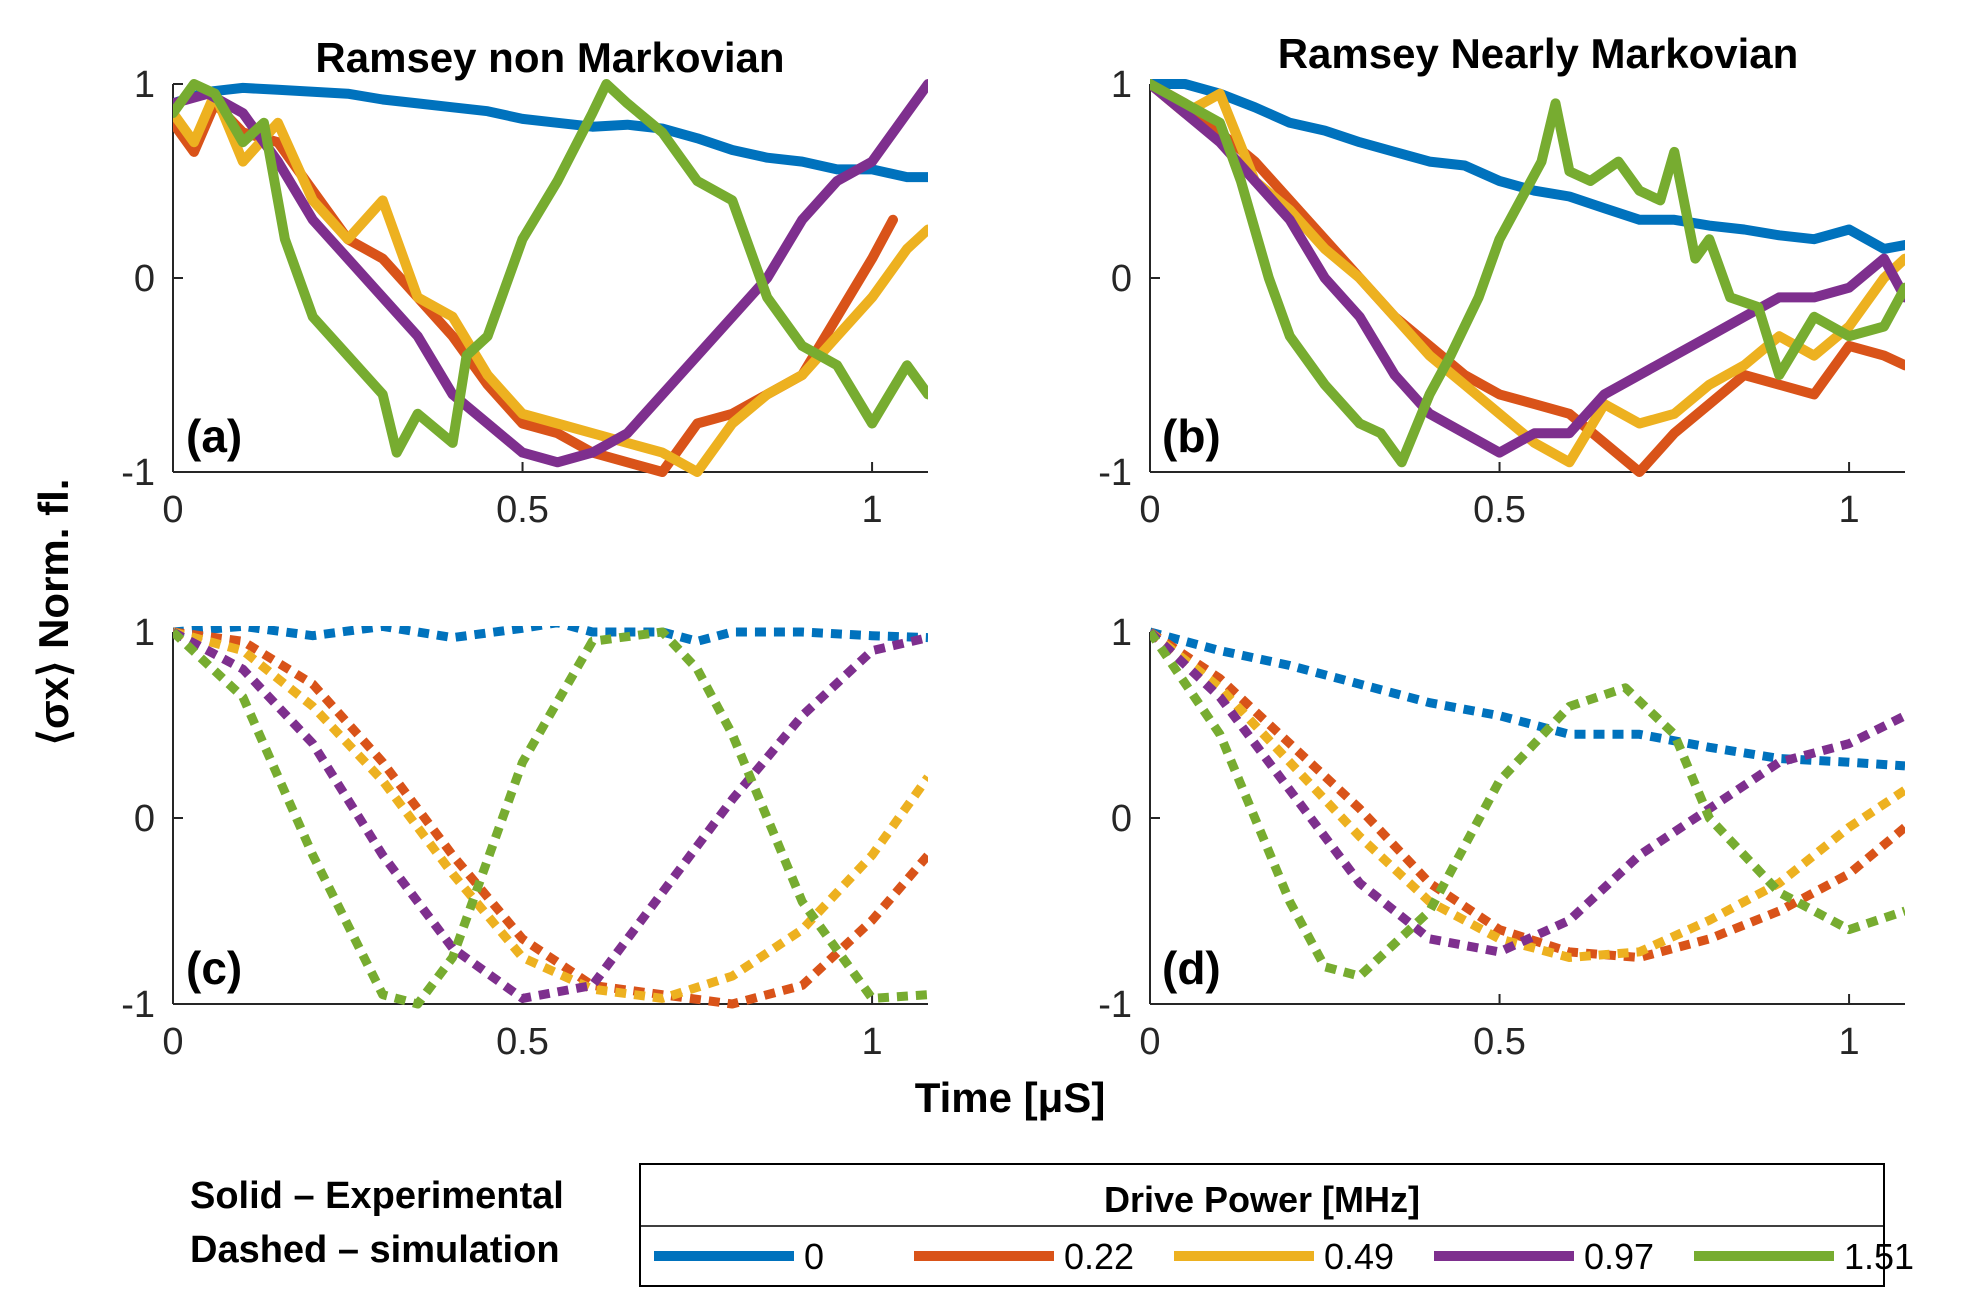  What do you see at coordinates (1359, 1256) in the screenshot?
I see `legend-label: 0.49` at bounding box center [1359, 1256].